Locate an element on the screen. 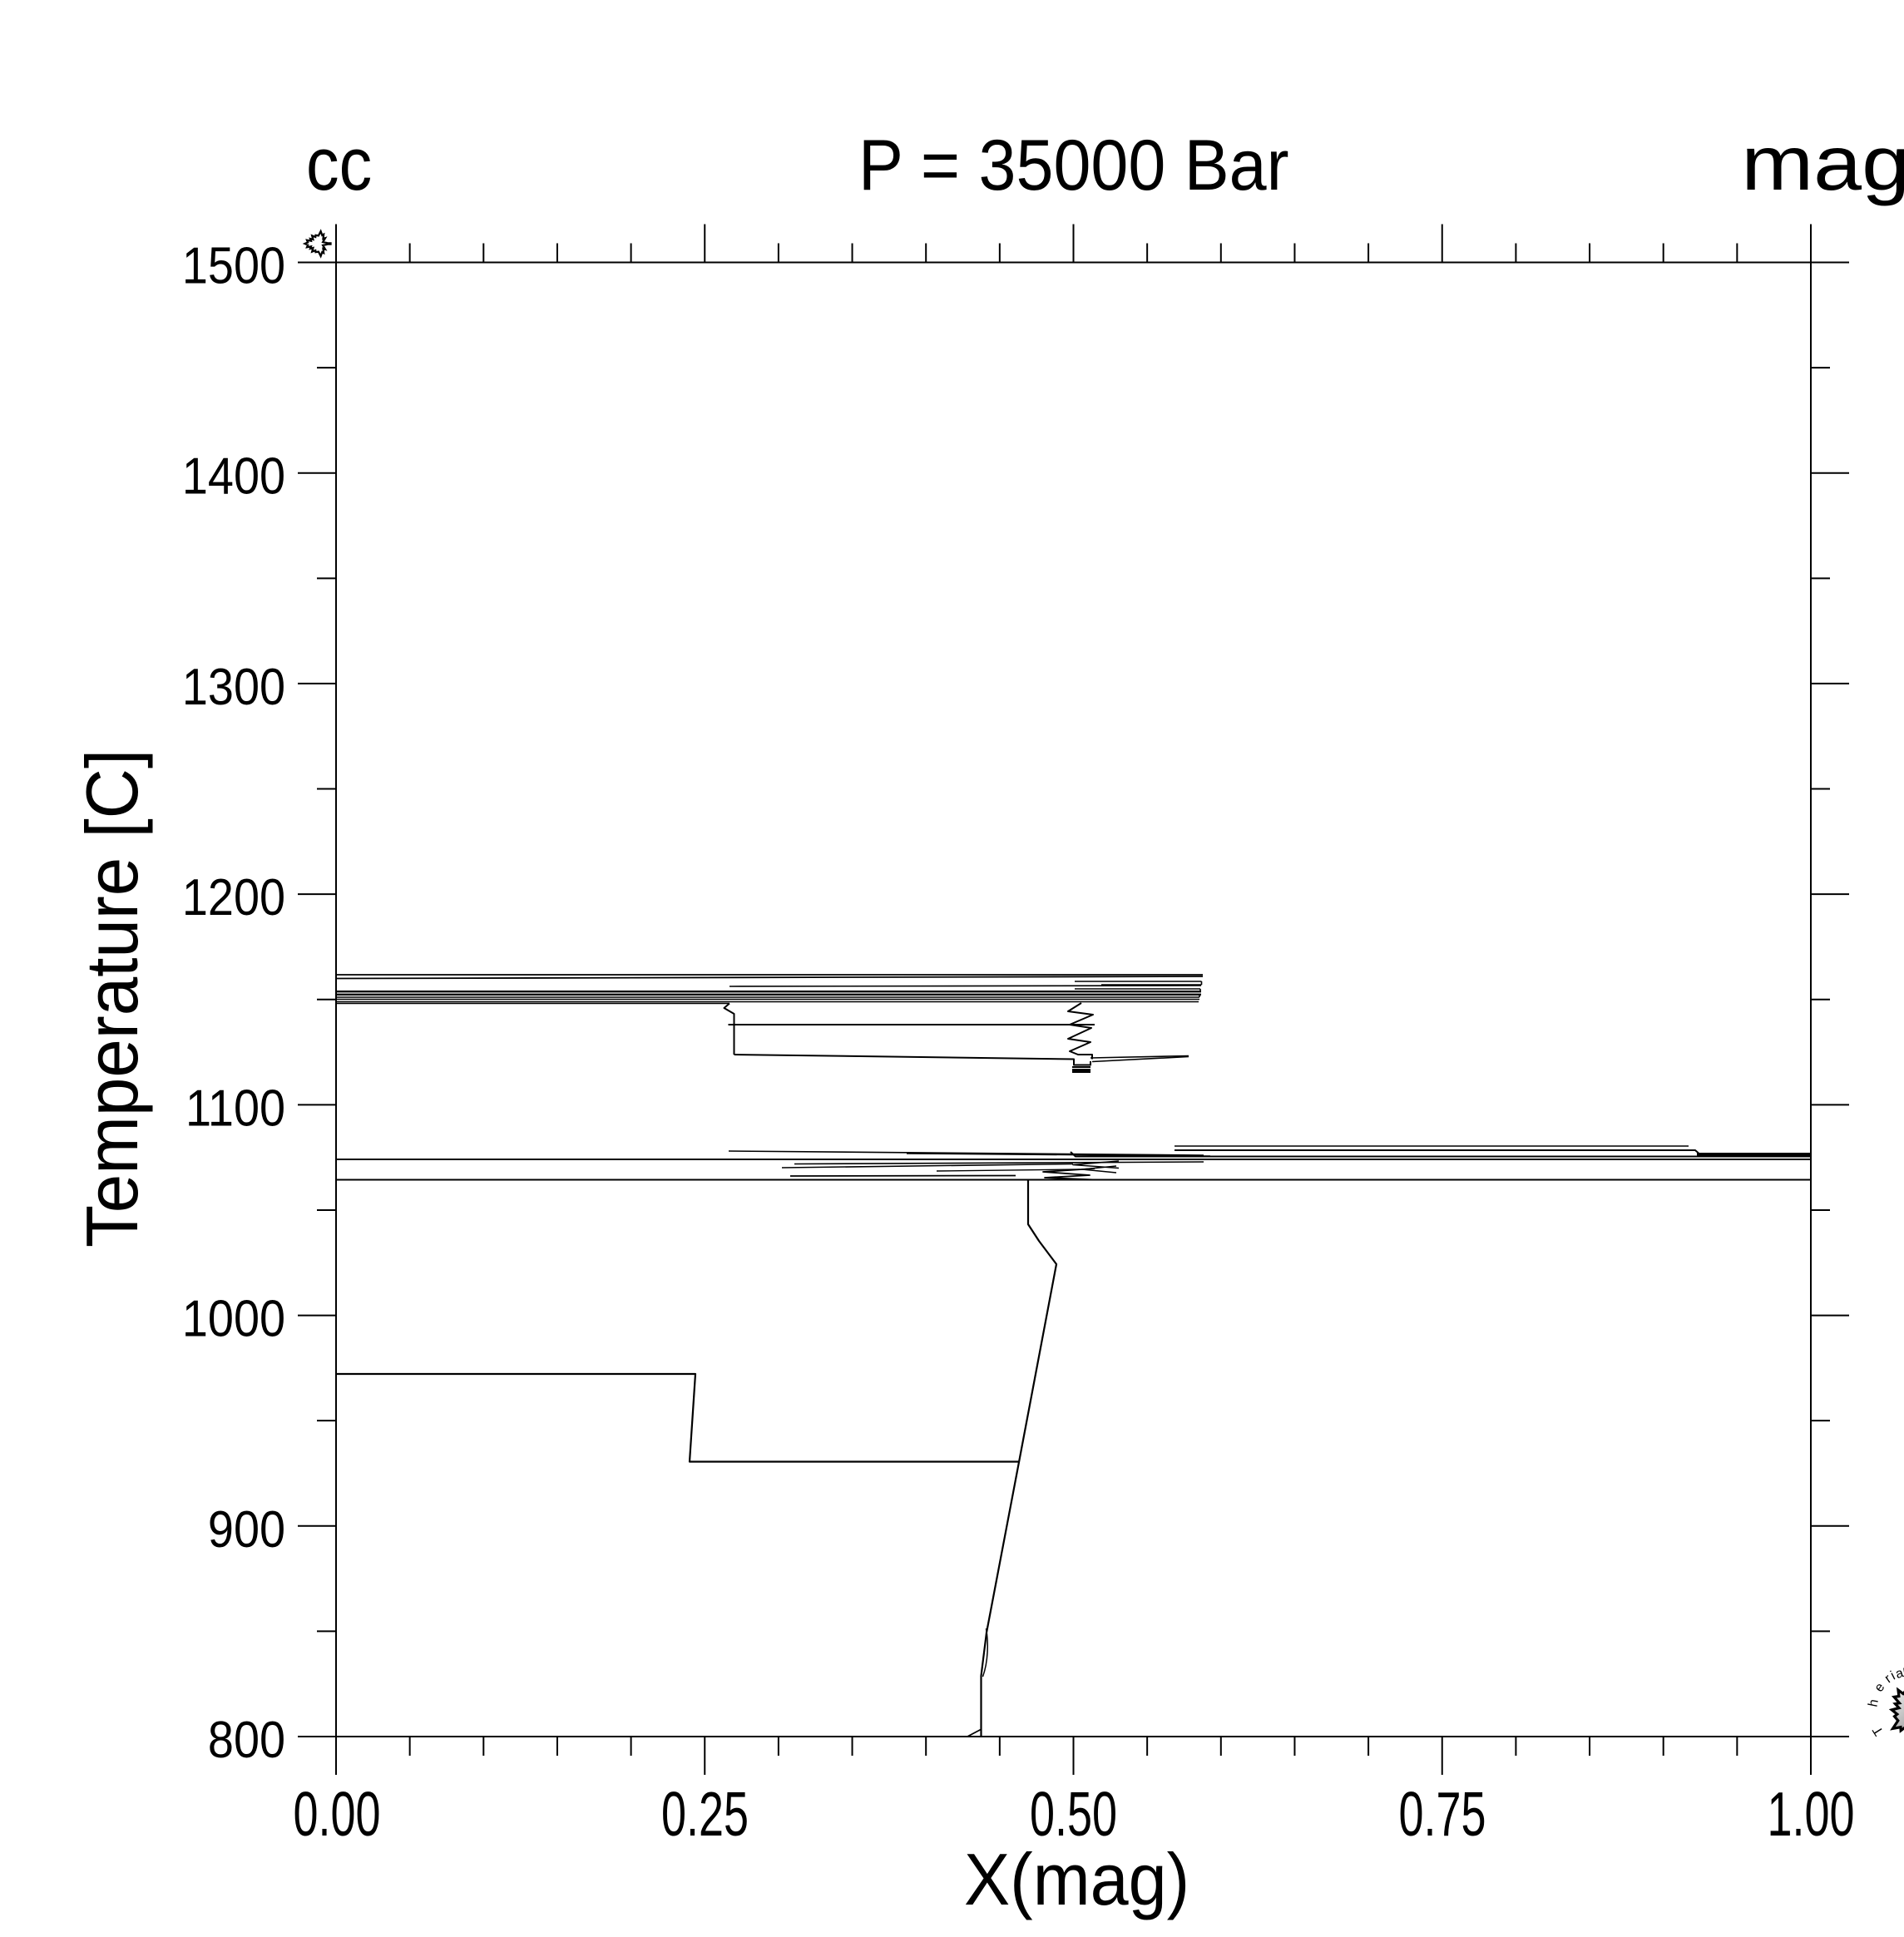 The width and height of the screenshot is (1904, 1937). svg-text: 1300 is located at coordinates (233, 687).